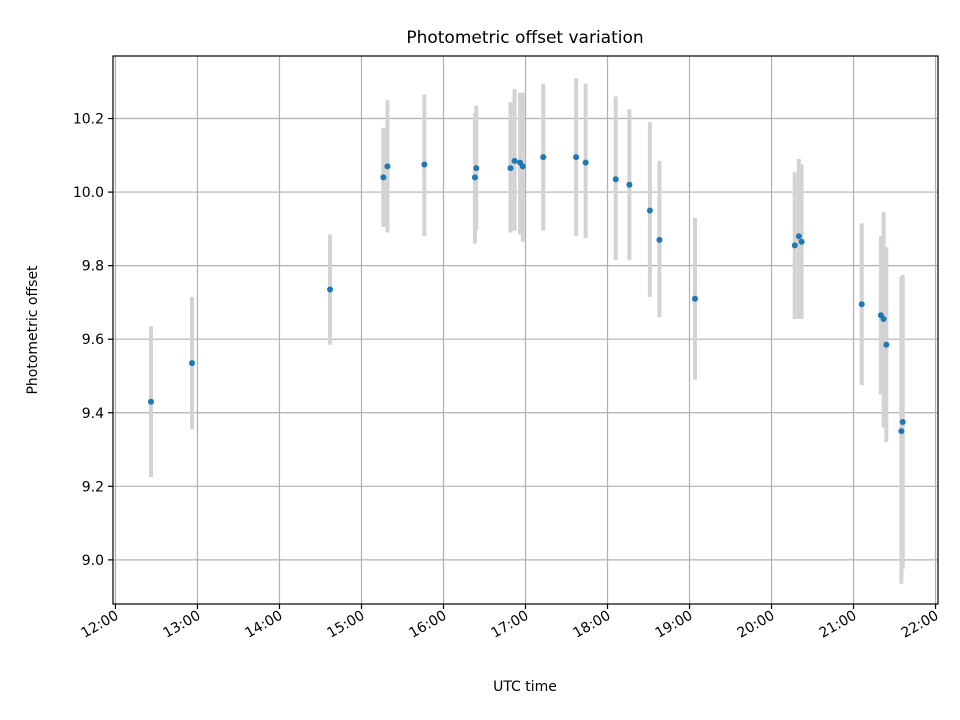  What do you see at coordinates (524, 38) in the screenshot?
I see `chart-title: Photometric offset variation` at bounding box center [524, 38].